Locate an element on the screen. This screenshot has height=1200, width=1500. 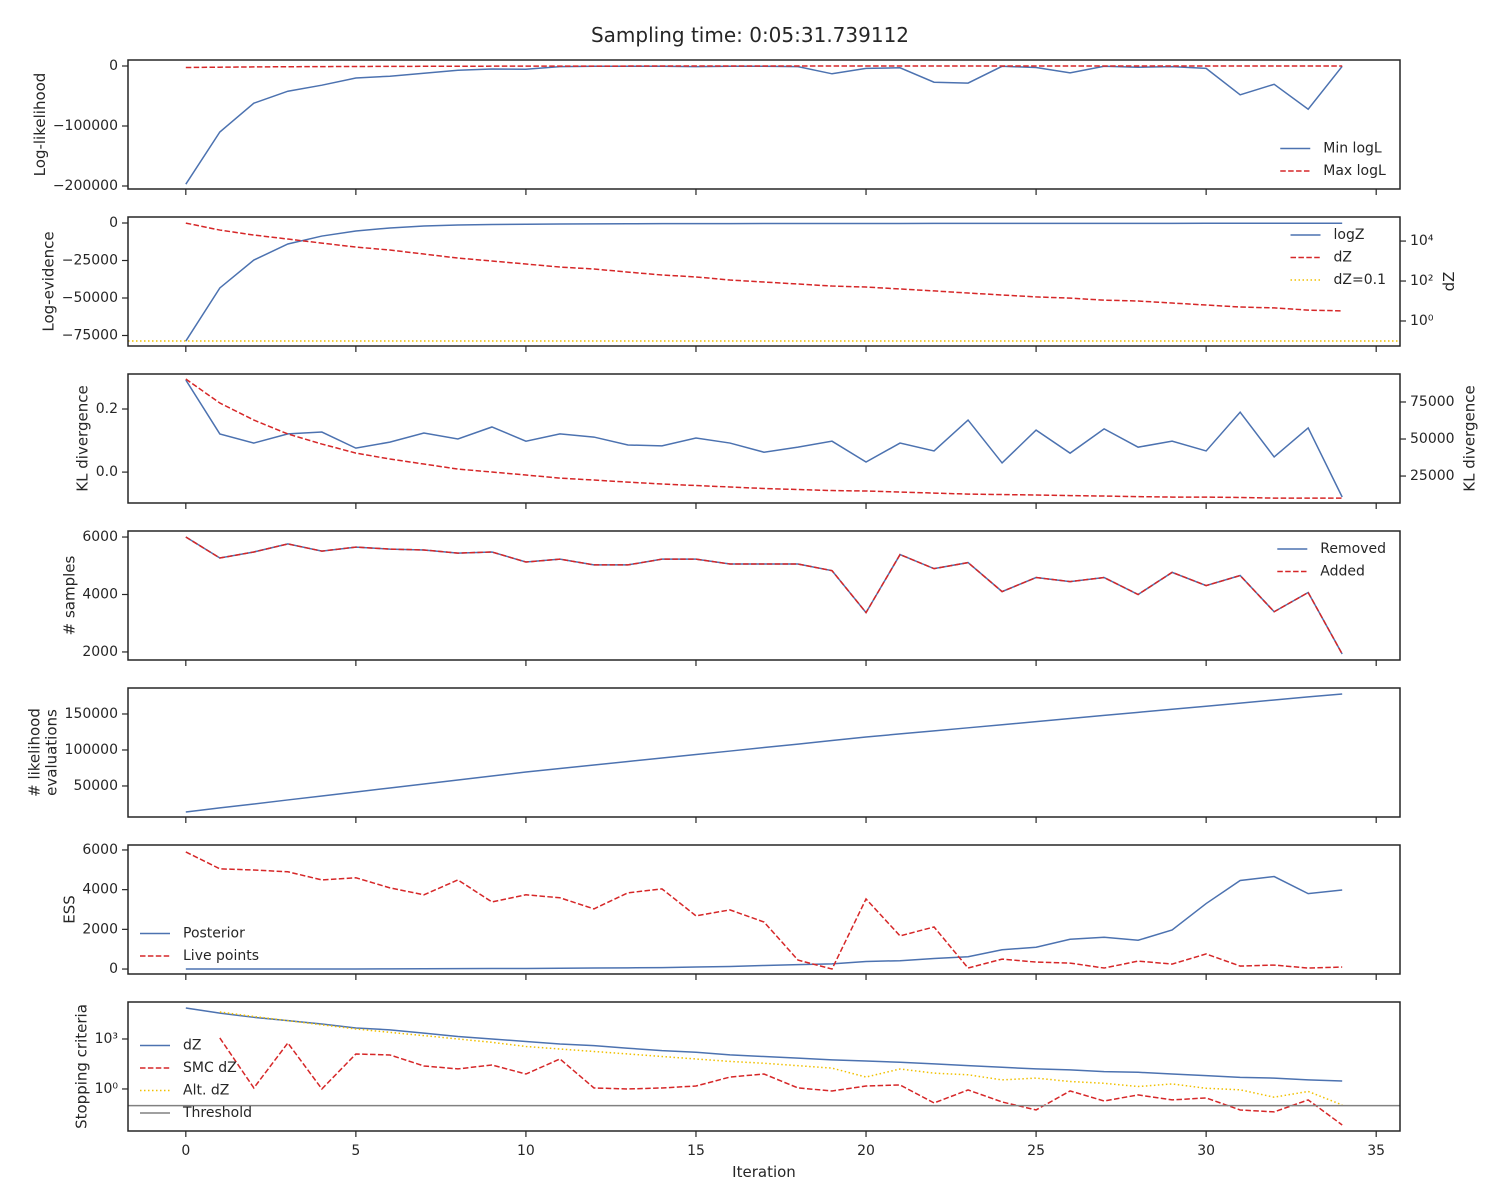
x-tick-label: 5 is located at coordinates (355, 1151).